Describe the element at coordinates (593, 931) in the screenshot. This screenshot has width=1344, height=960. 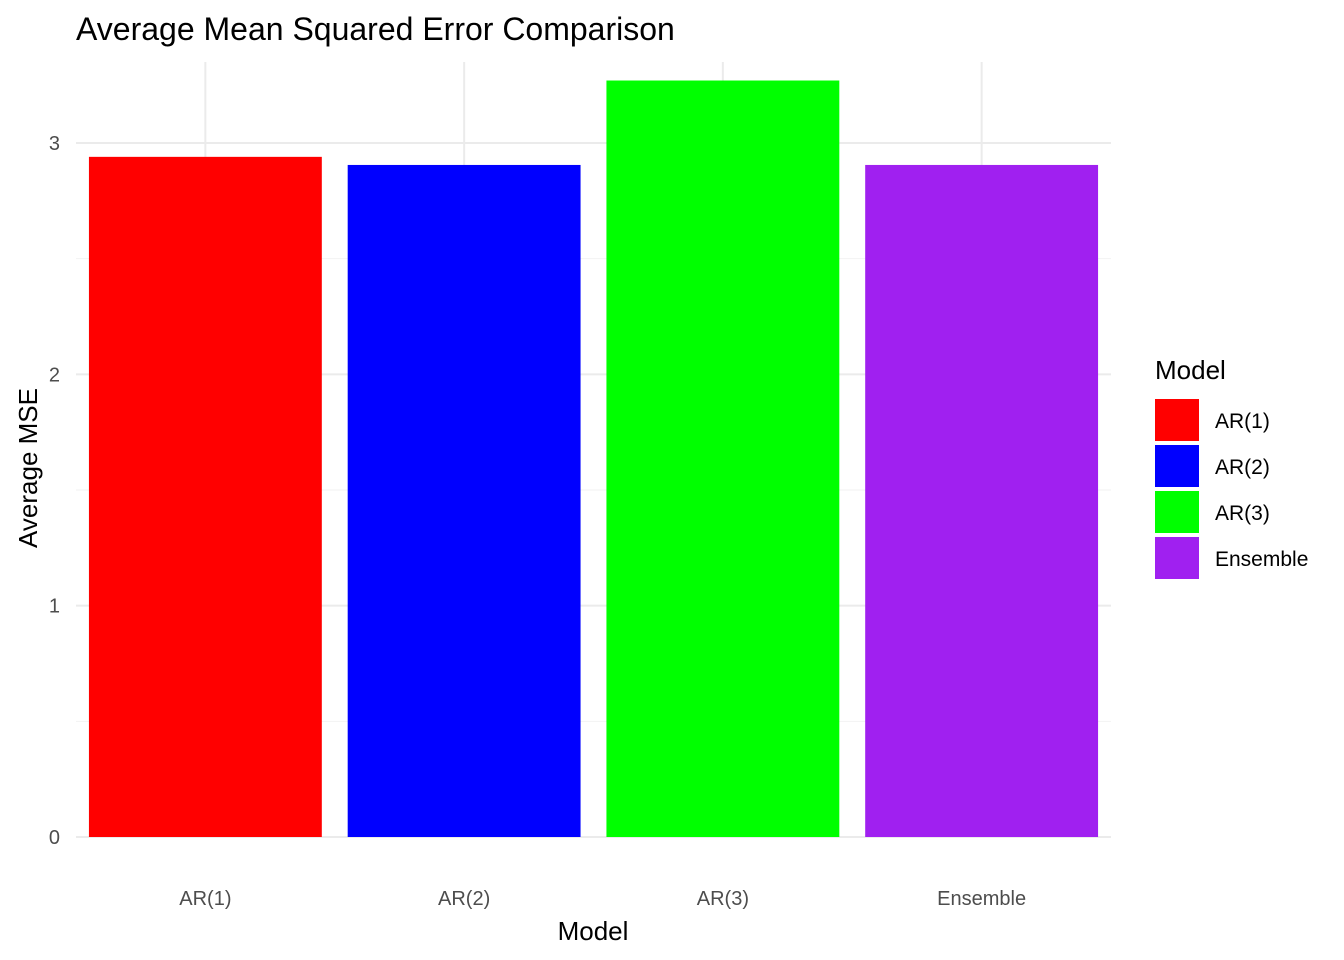
I see `x-axis-title: Model` at that location.